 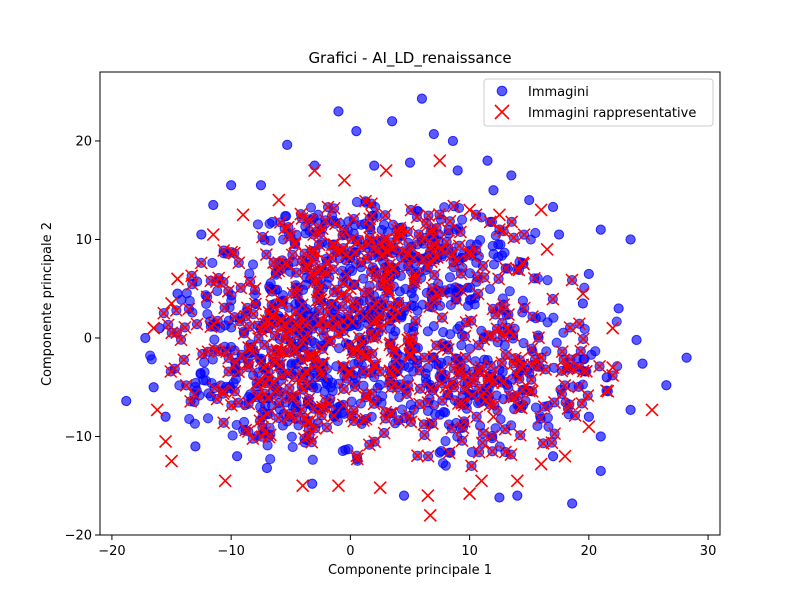 I want to click on x-tick-label: 10, so click(x=469, y=551).